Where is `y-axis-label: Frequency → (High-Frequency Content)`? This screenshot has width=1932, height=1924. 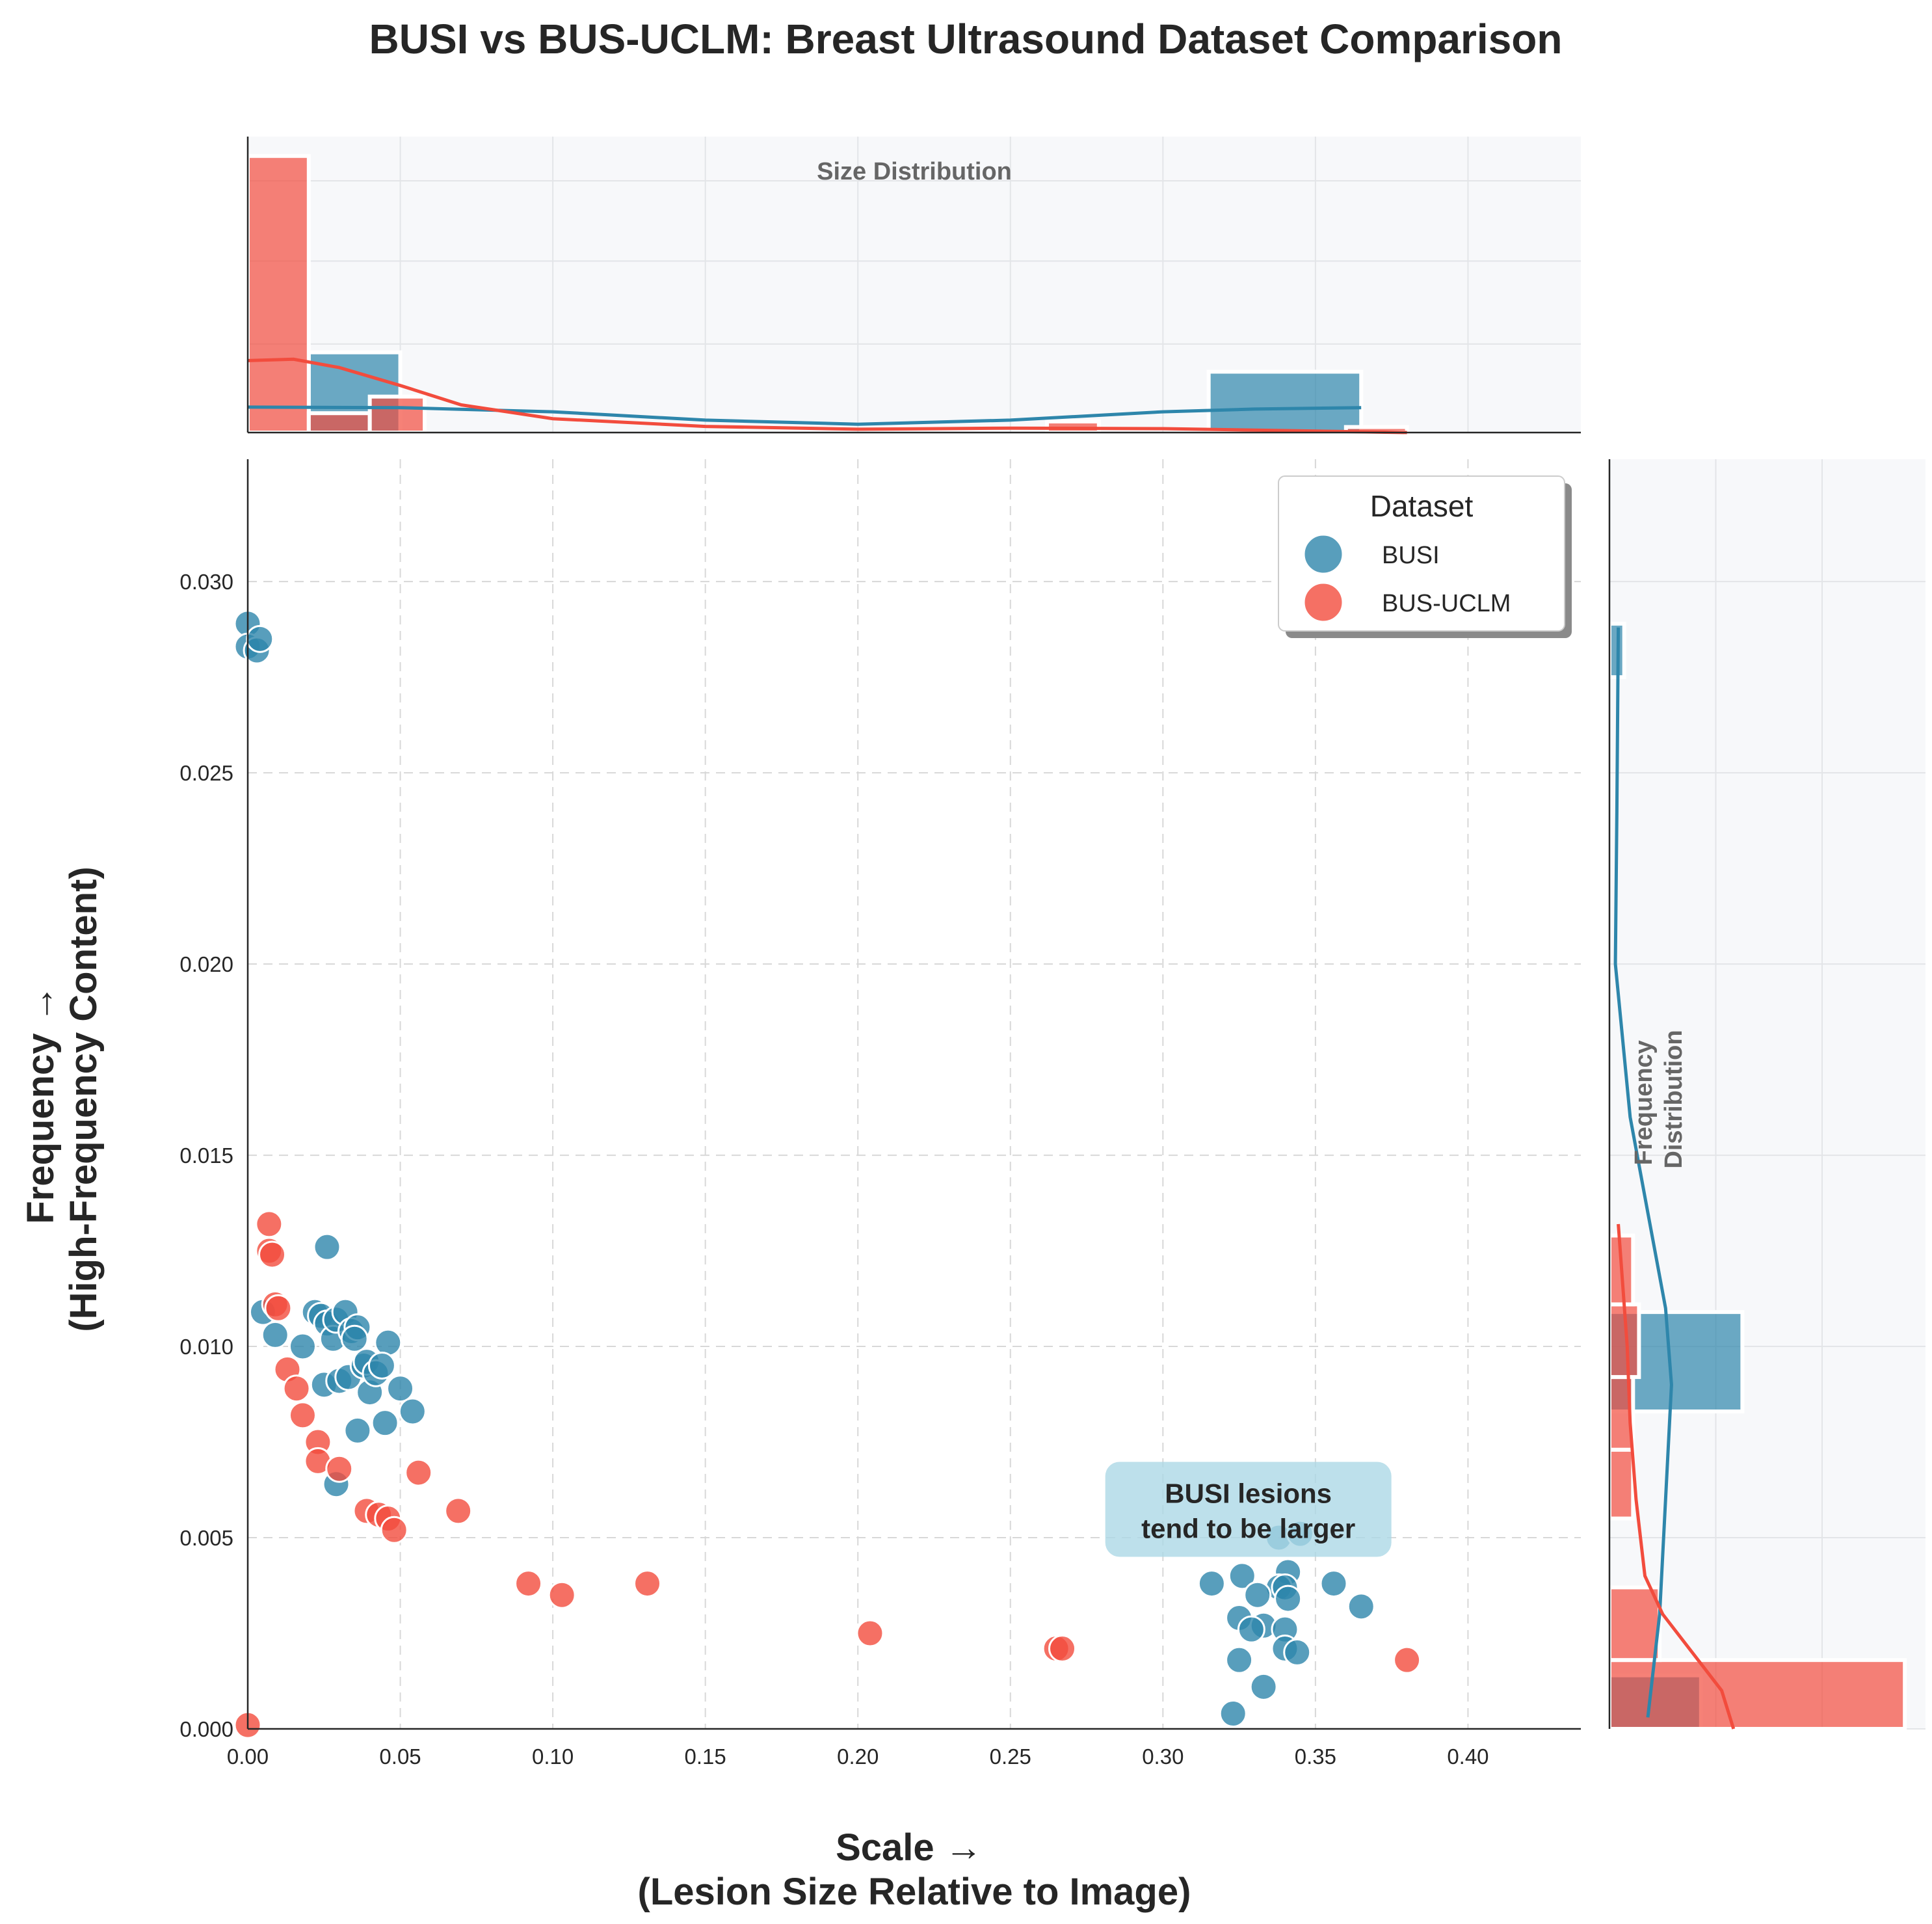
y-axis-label: Frequency → (High-Frequency Content) is located at coordinates (62, 1098).